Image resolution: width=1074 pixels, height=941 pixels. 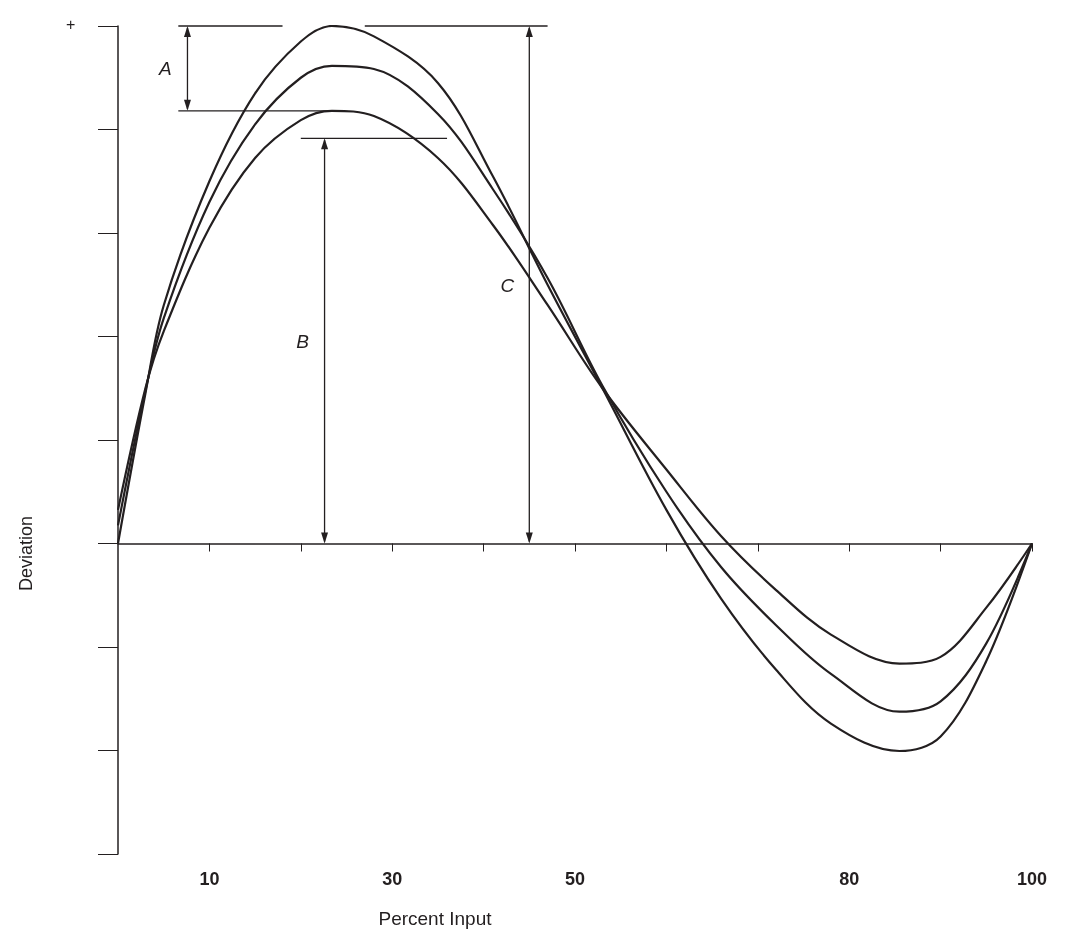 I want to click on y-axis-title: Deviation, so click(x=26, y=553).